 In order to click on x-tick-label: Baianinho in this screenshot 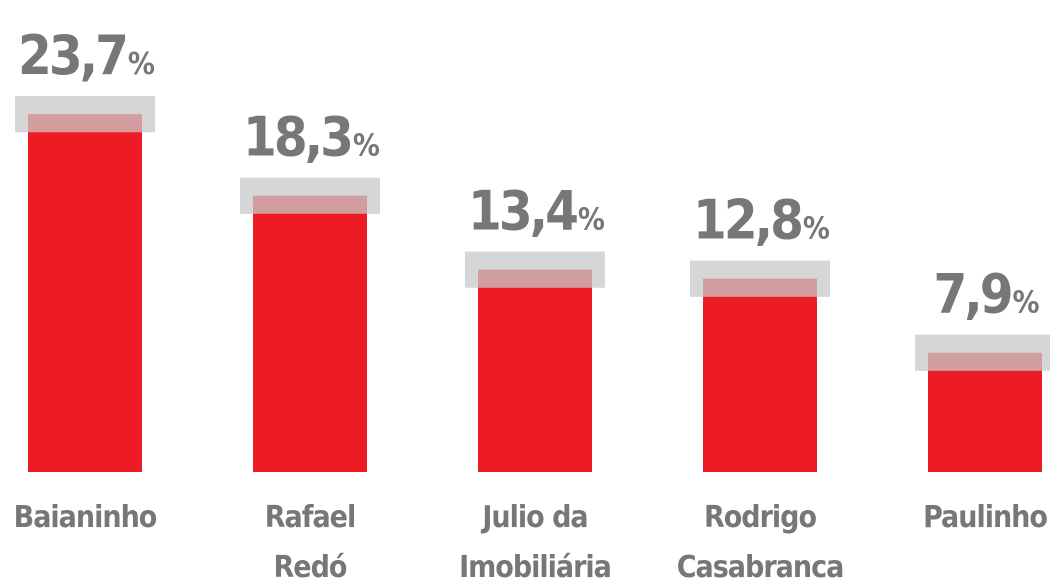, I will do `click(85, 517)`.